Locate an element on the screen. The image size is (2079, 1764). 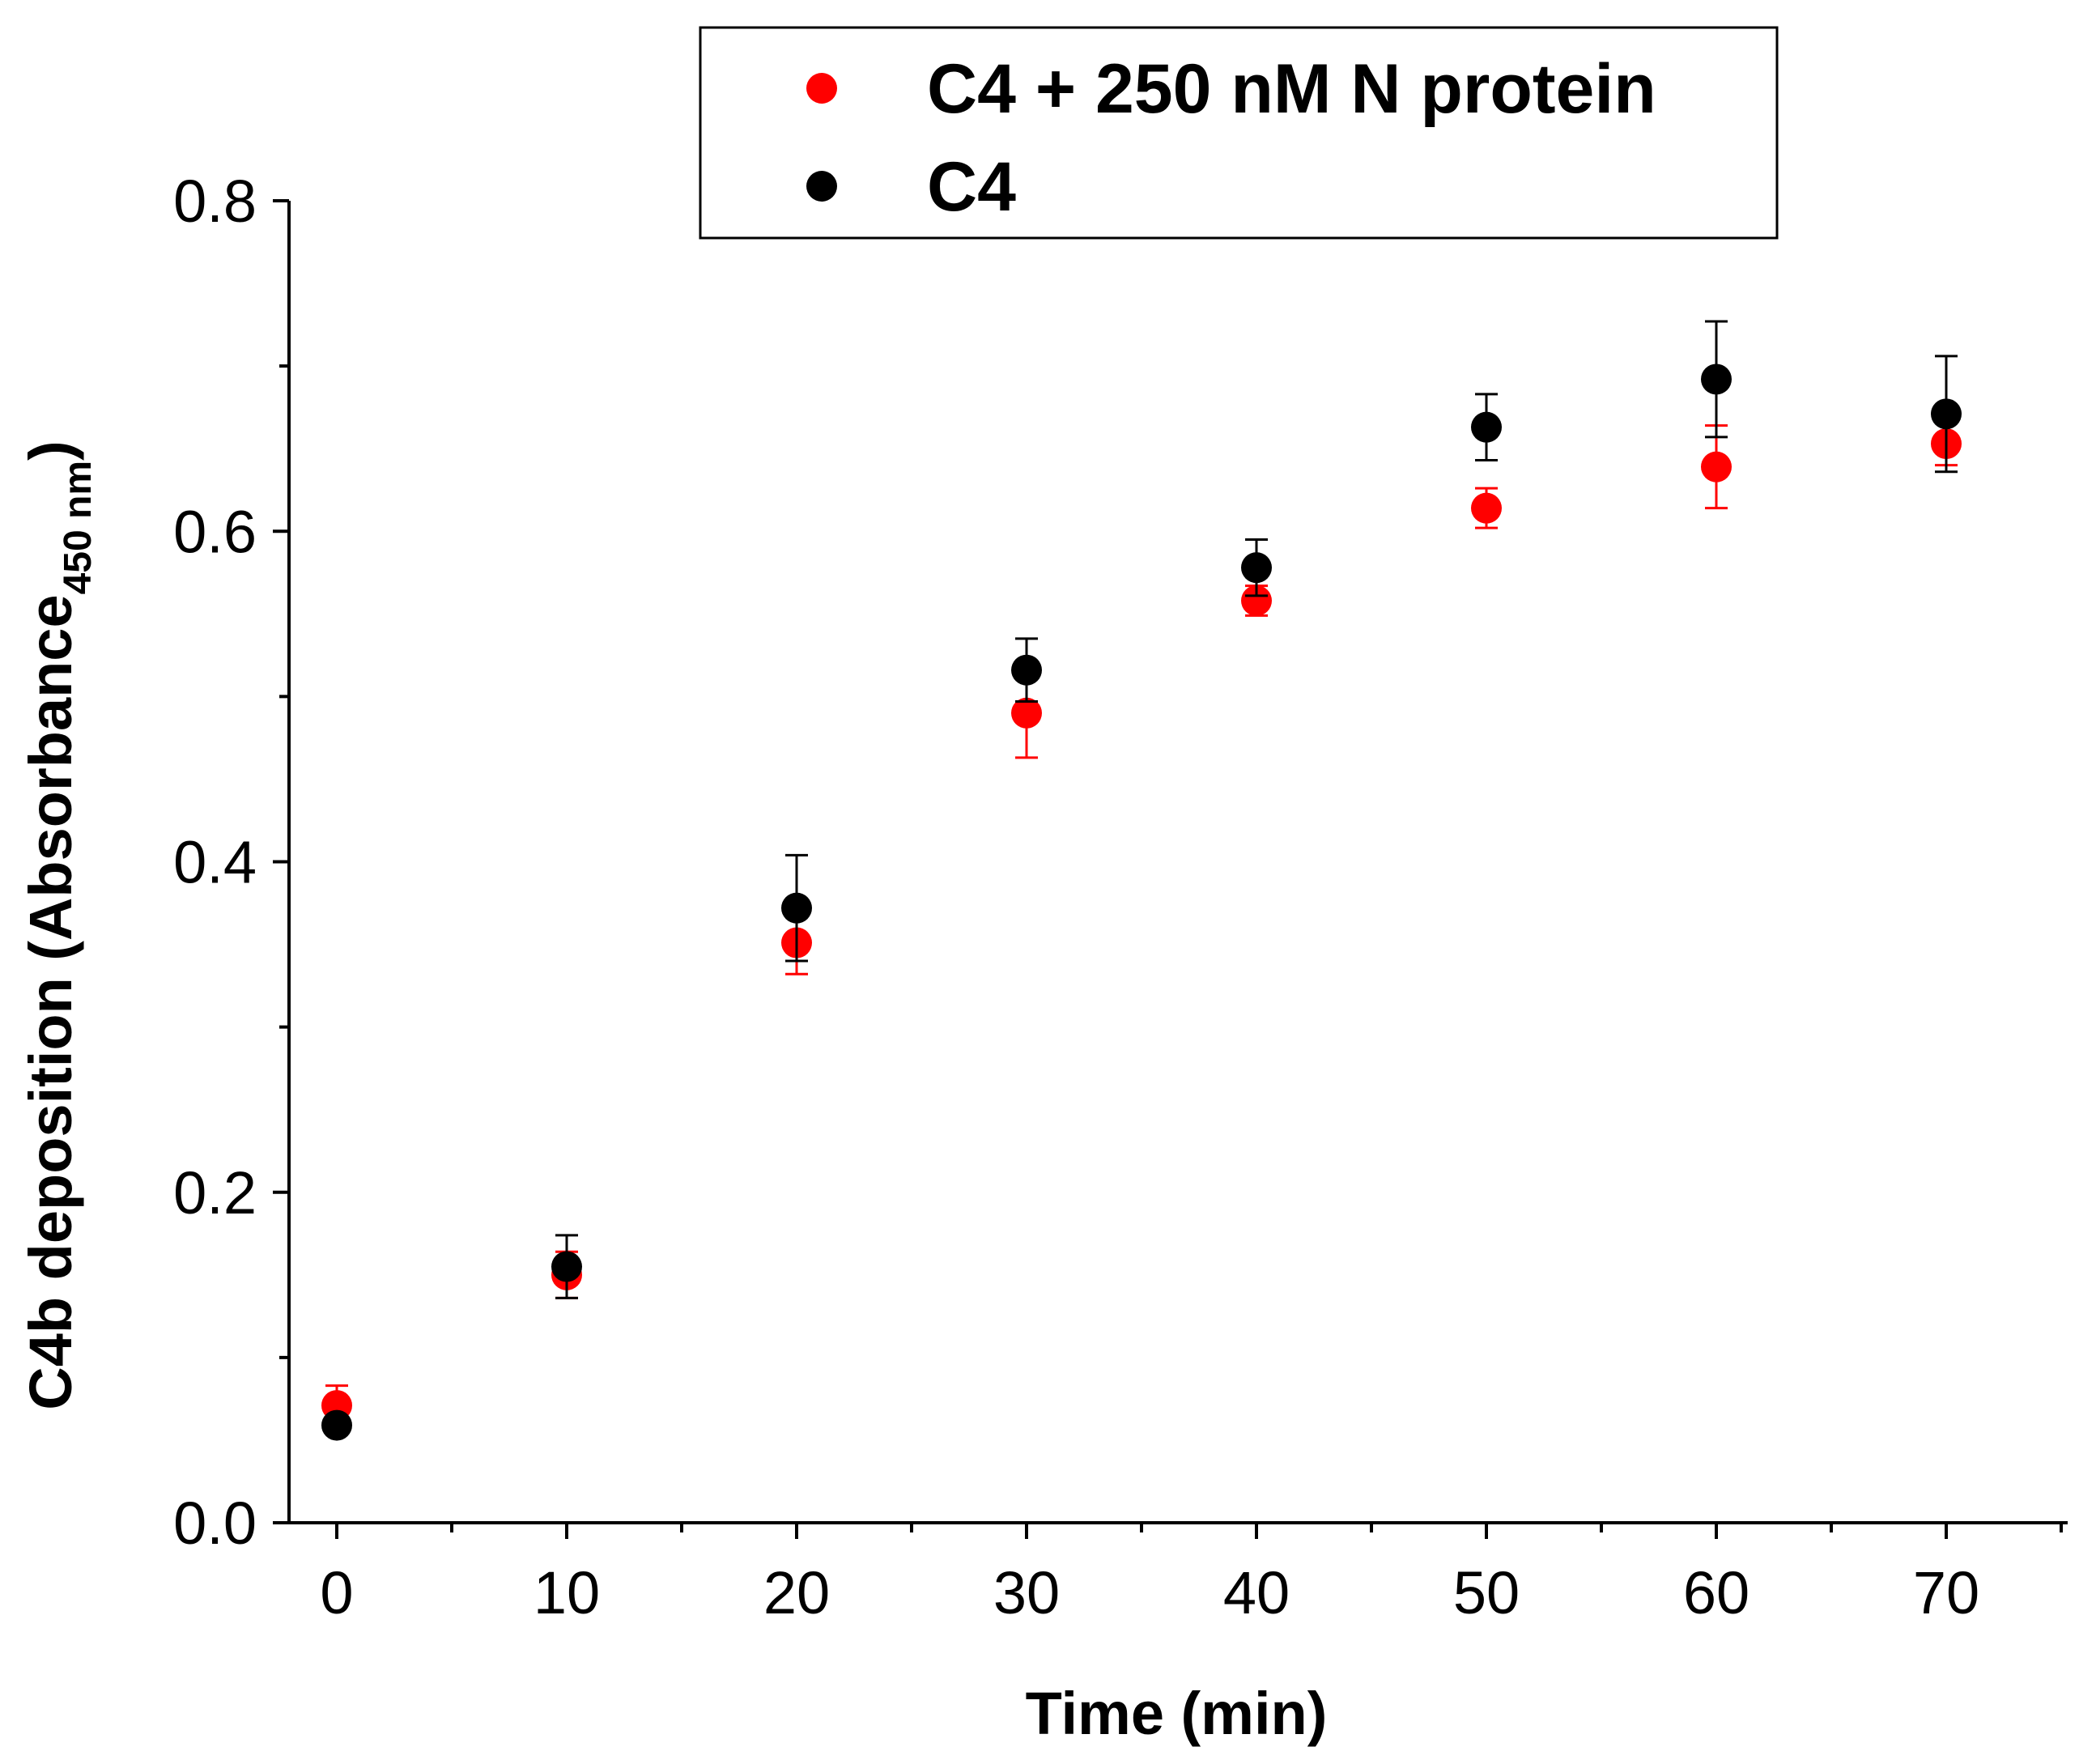
x-tick-label: 60 is located at coordinates (1716, 1593).